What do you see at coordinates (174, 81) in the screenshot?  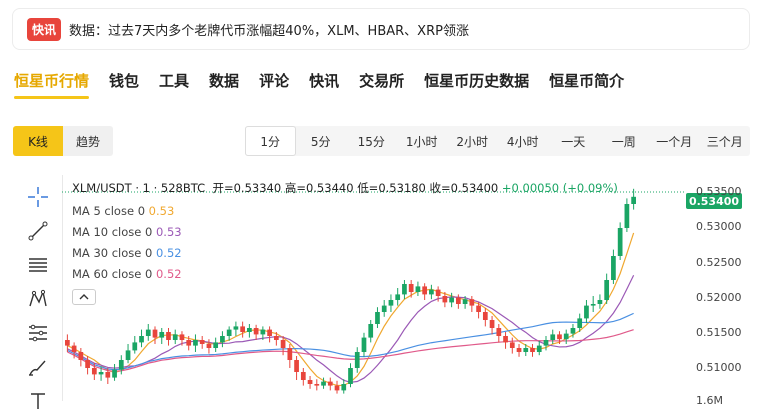 I see `nav-tab-tools: 工具` at bounding box center [174, 81].